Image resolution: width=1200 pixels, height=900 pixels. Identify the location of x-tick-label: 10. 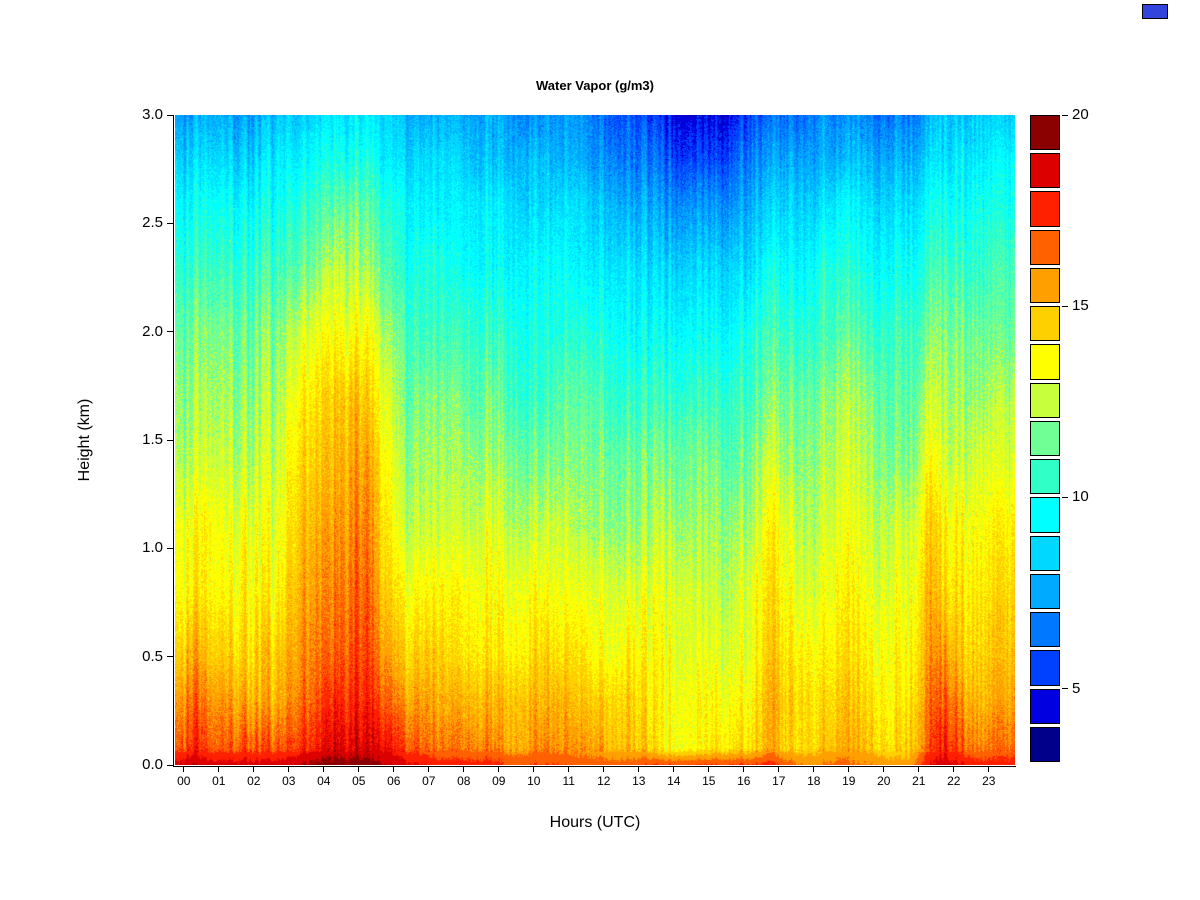
(534, 781).